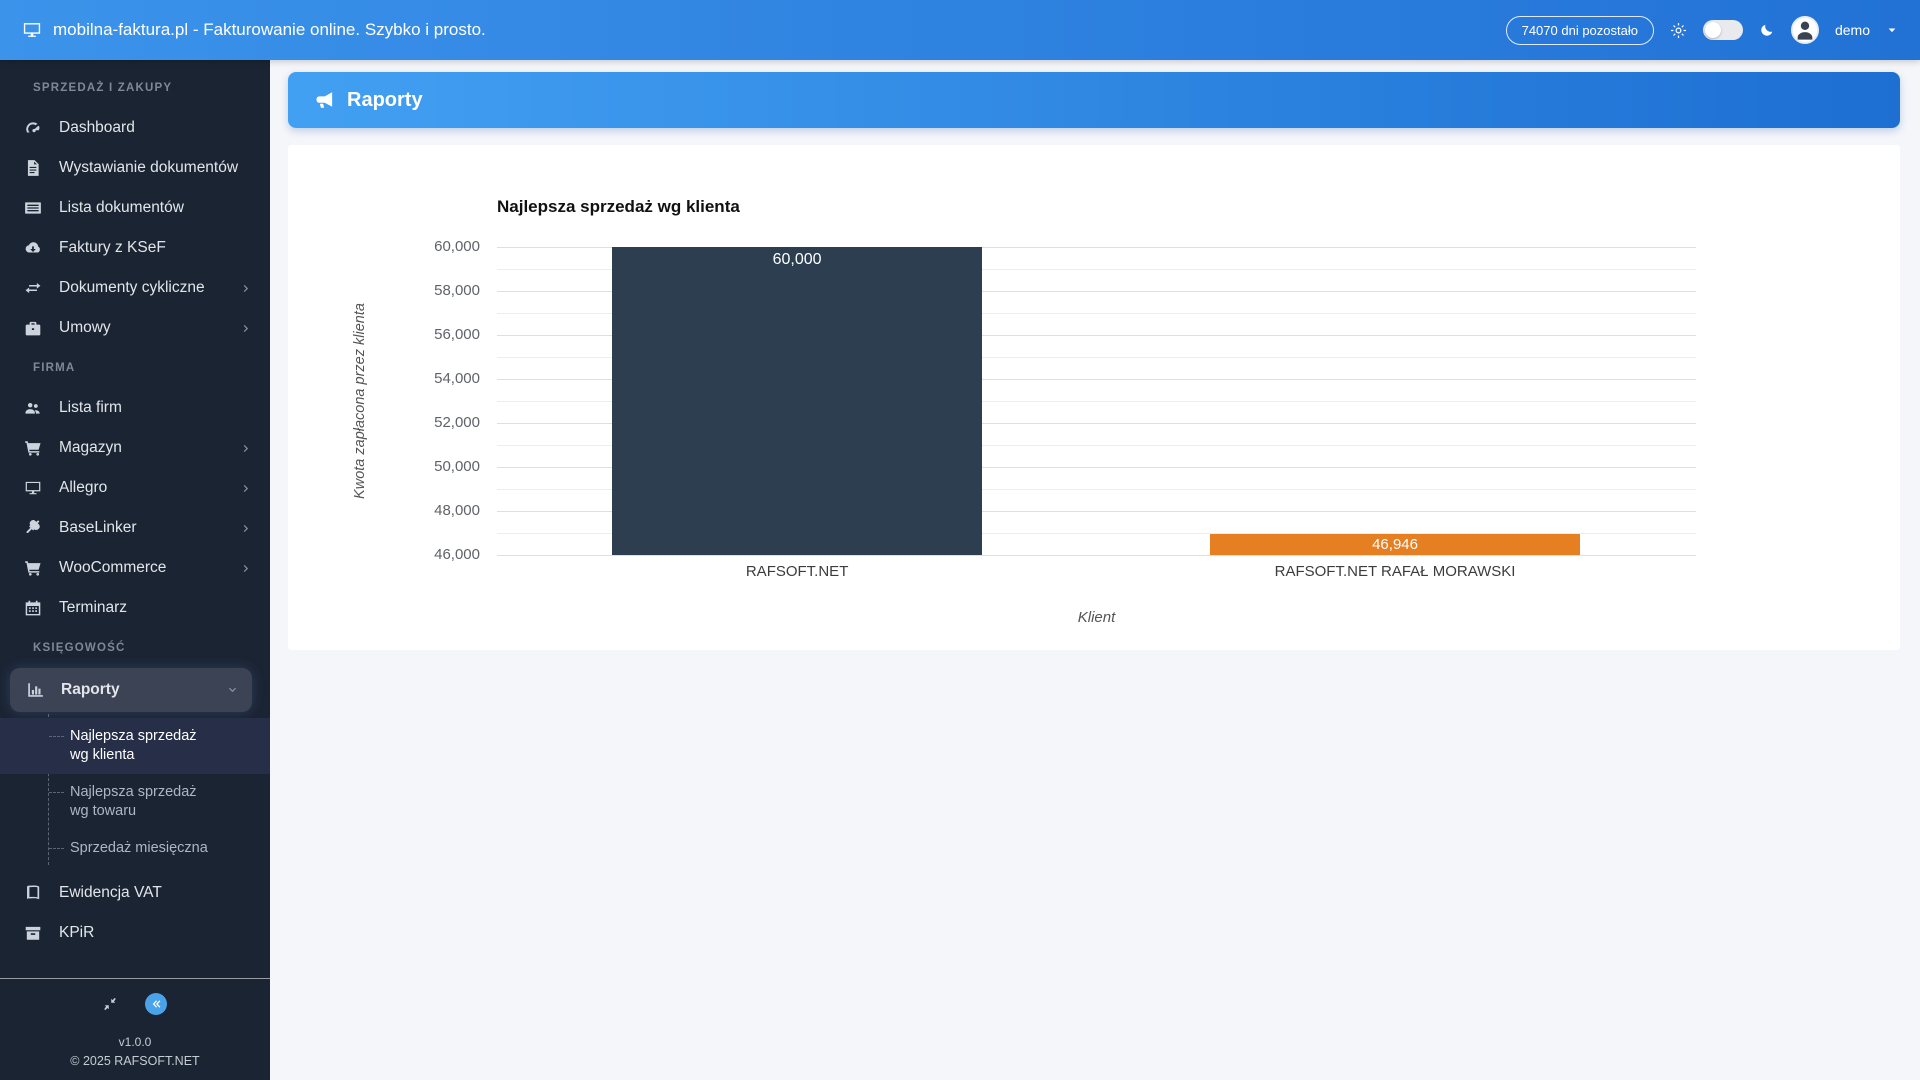  What do you see at coordinates (83, 487) in the screenshot?
I see `sidebar-item-label: Allegro` at bounding box center [83, 487].